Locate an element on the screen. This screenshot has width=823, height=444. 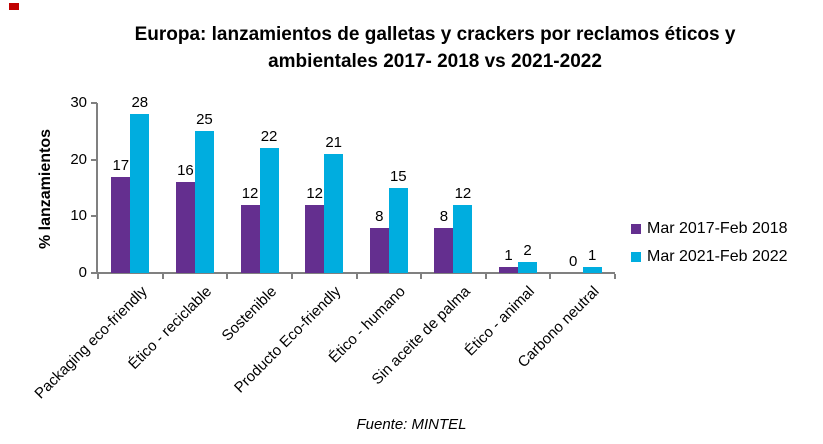
legend-label: Mar 2021-Feb 2022 is located at coordinates (717, 256).